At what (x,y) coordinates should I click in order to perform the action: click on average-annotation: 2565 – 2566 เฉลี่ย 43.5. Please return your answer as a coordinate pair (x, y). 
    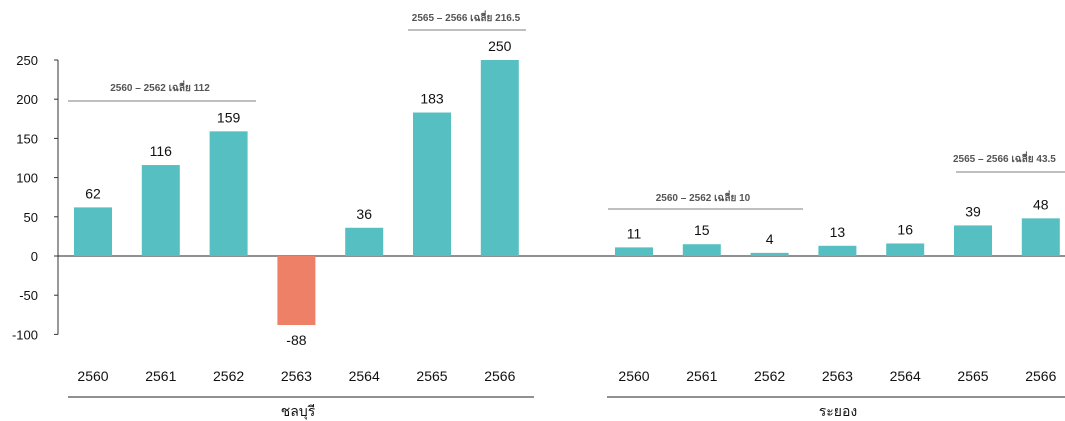
    Looking at the image, I should click on (1004, 158).